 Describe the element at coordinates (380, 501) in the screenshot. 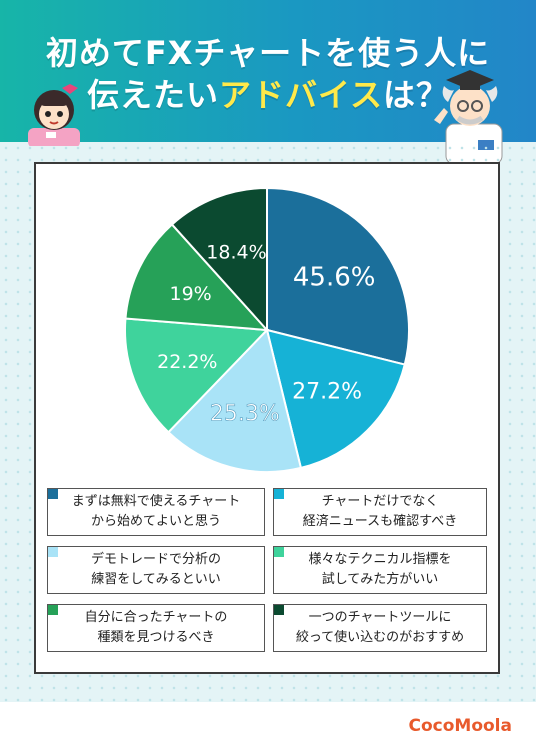

I see `legend-item-2-line1: チャートだけでなく` at that location.